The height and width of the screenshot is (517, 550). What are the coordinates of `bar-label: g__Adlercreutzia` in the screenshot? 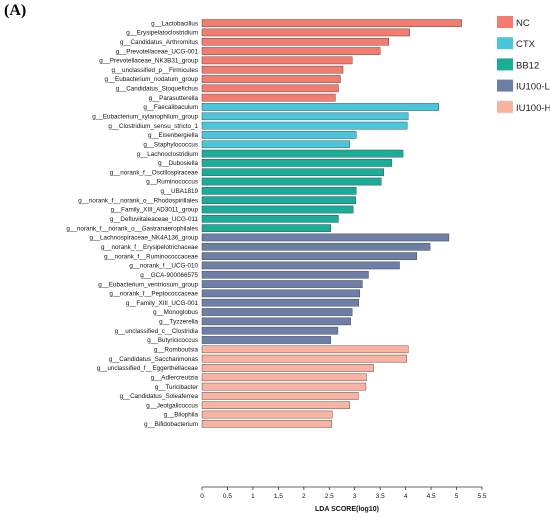 It's located at (175, 377).